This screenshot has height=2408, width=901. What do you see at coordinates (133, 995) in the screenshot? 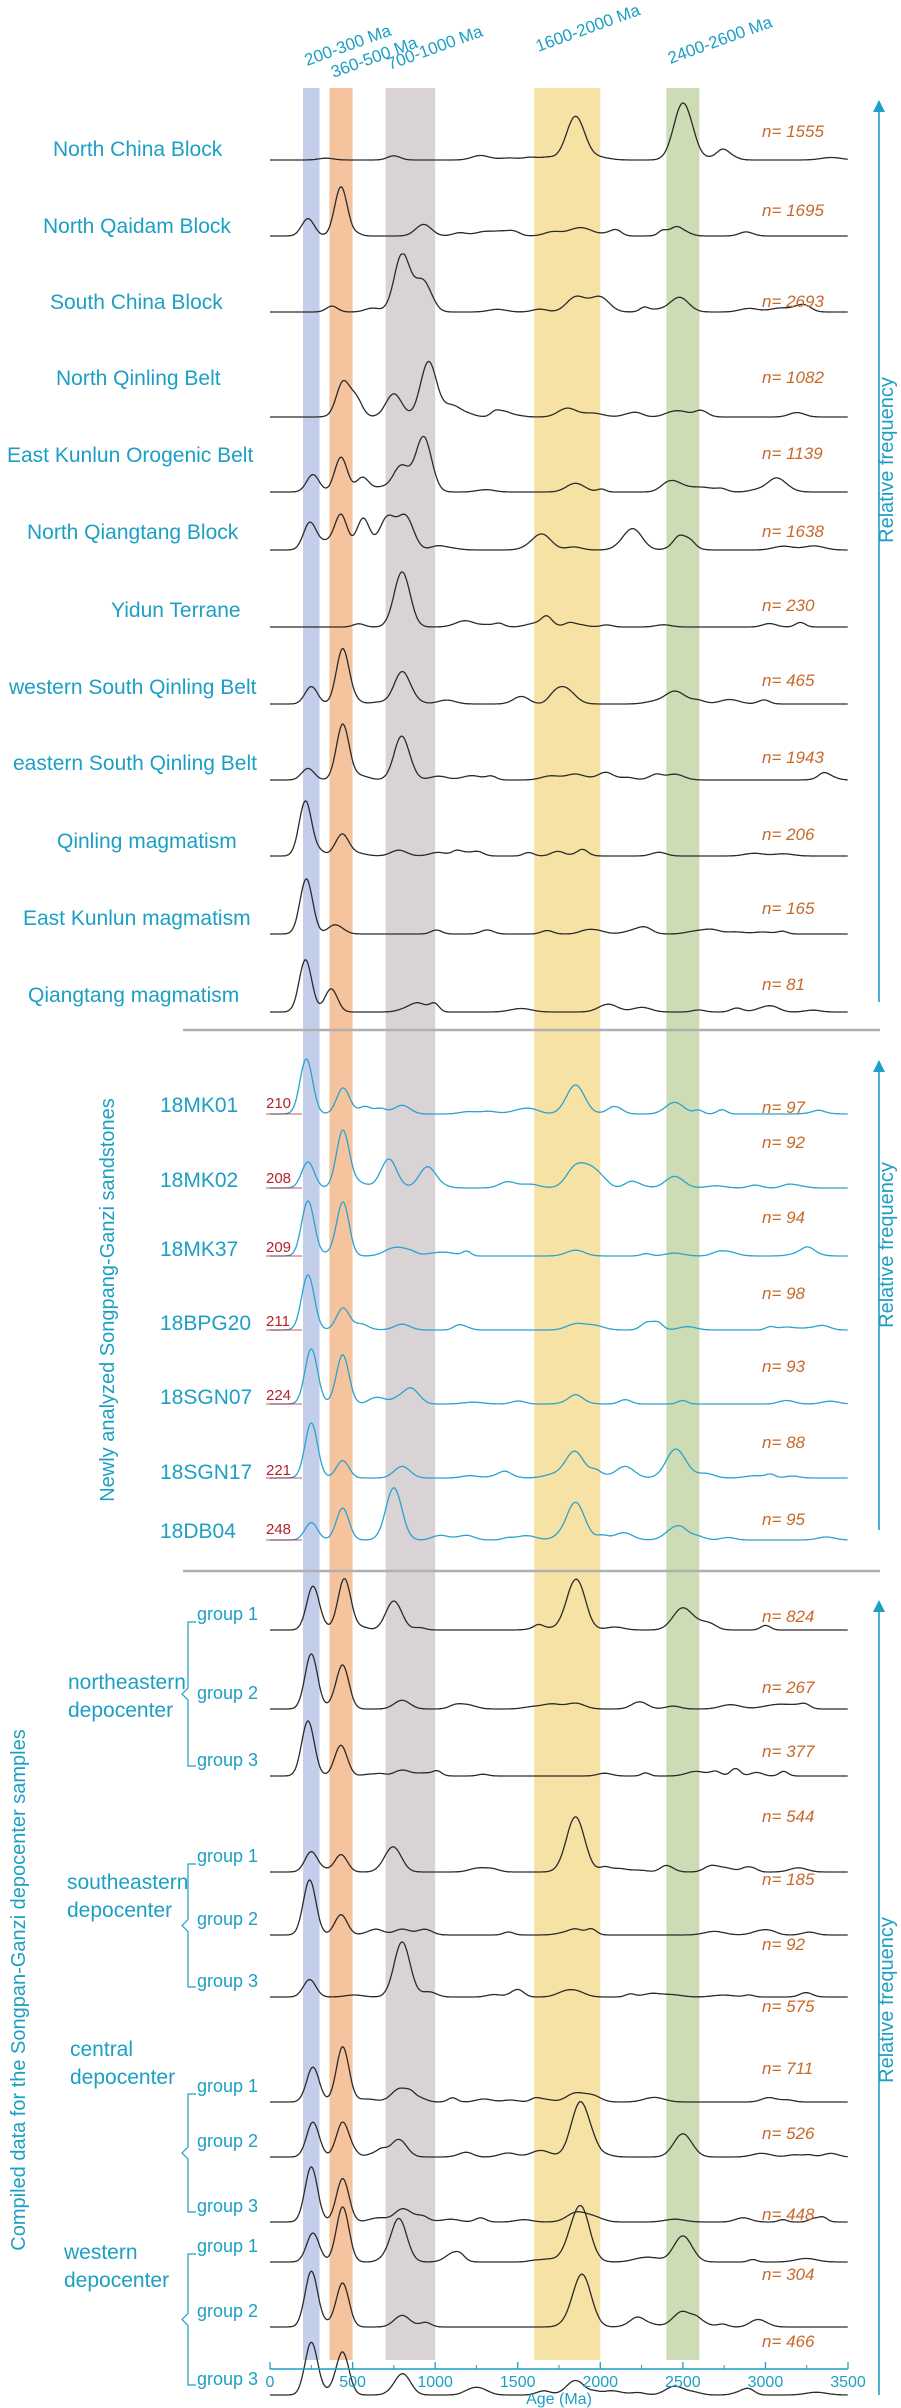
I see `label-qiangtang-magmatism: Qiangtang magmatism` at bounding box center [133, 995].